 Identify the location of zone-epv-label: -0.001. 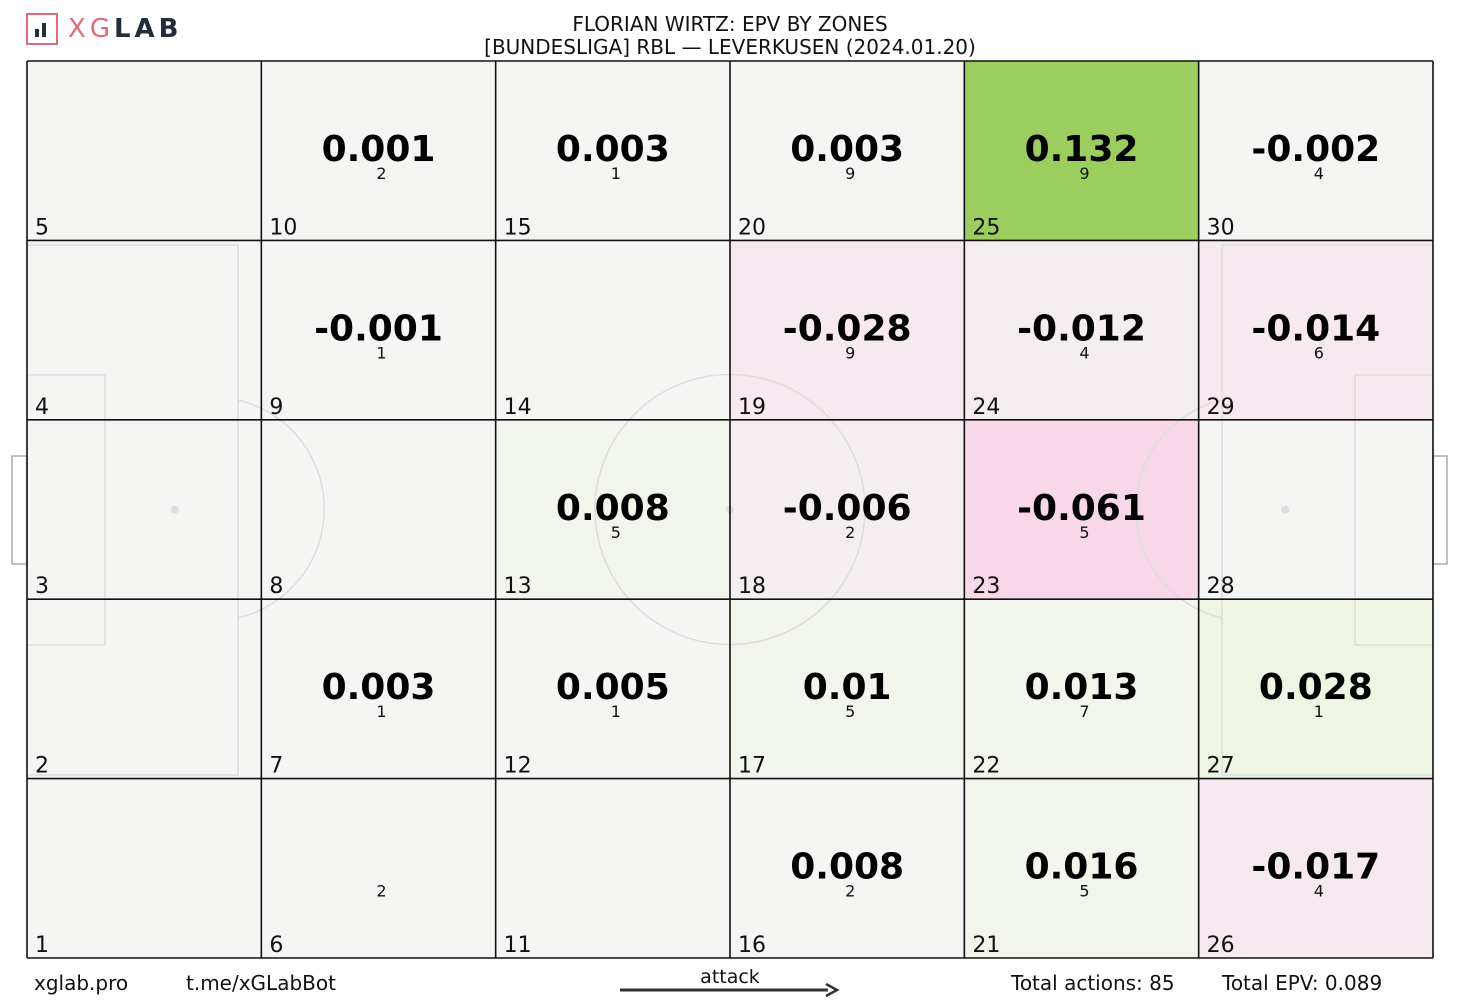
(378, 328).